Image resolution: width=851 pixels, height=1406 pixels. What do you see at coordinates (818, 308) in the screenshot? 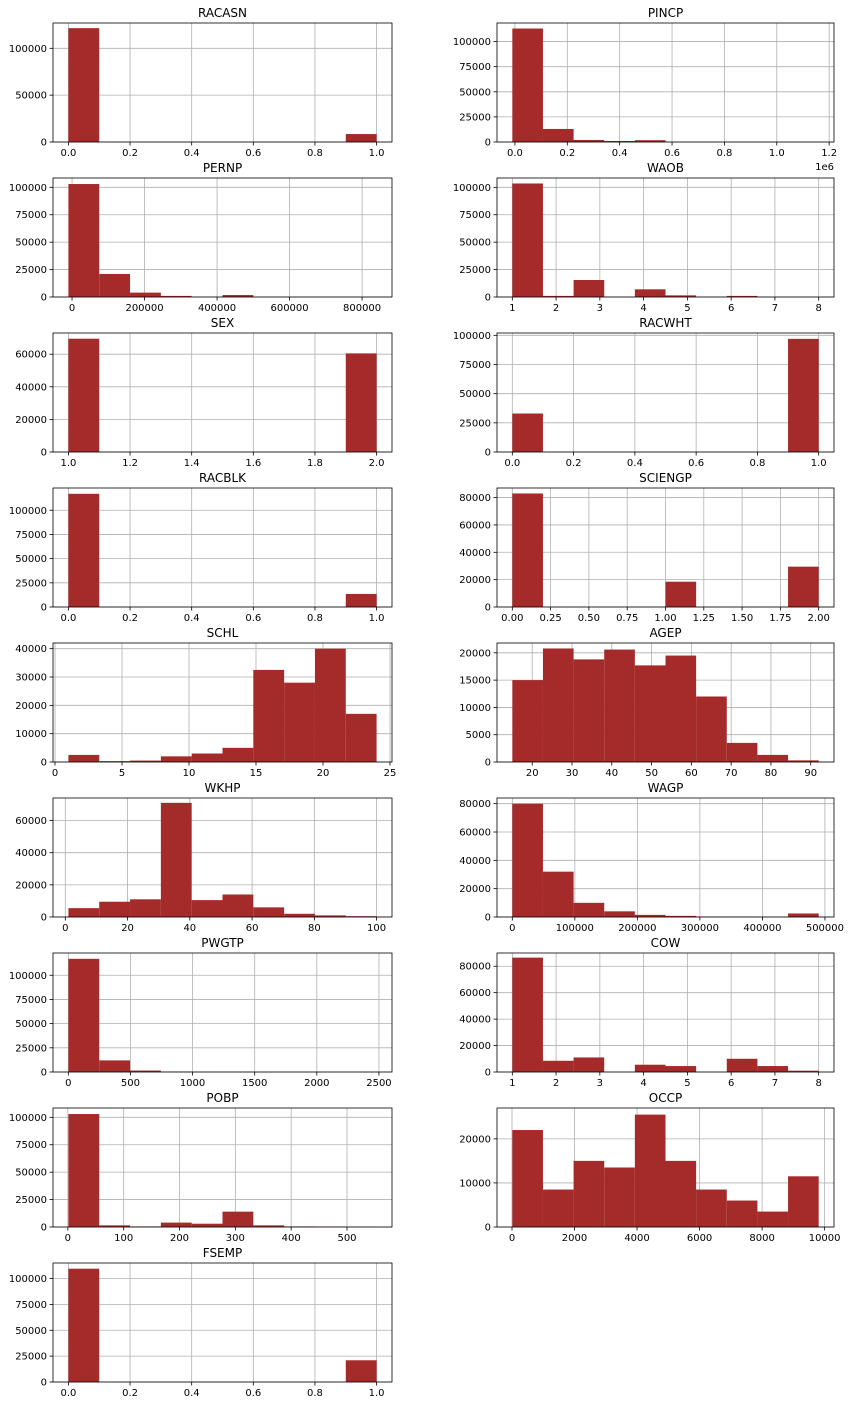
I see `x-tick-label: 8` at bounding box center [818, 308].